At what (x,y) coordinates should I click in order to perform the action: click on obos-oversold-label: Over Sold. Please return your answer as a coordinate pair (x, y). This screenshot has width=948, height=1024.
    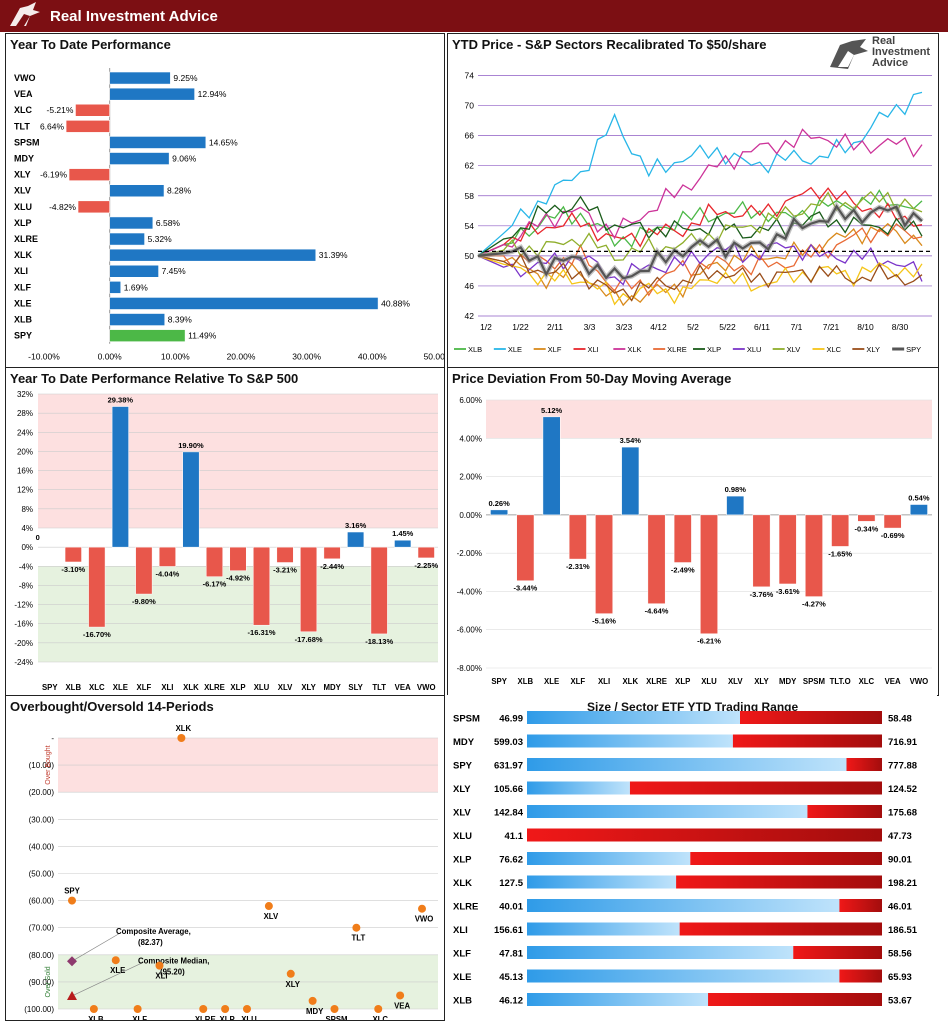
    Looking at the image, I should click on (48, 981).